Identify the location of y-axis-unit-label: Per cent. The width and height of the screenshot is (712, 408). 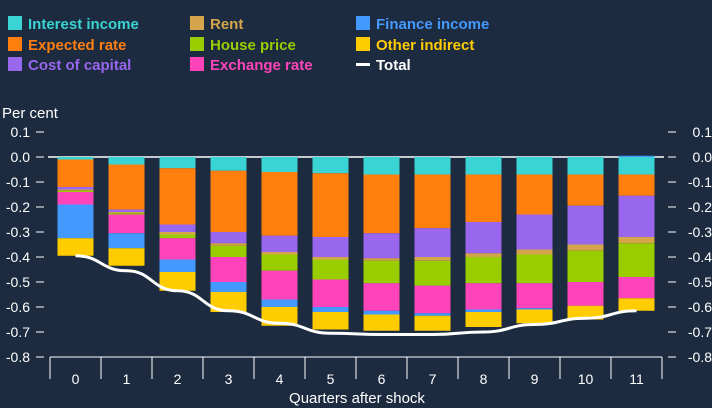
(30, 113).